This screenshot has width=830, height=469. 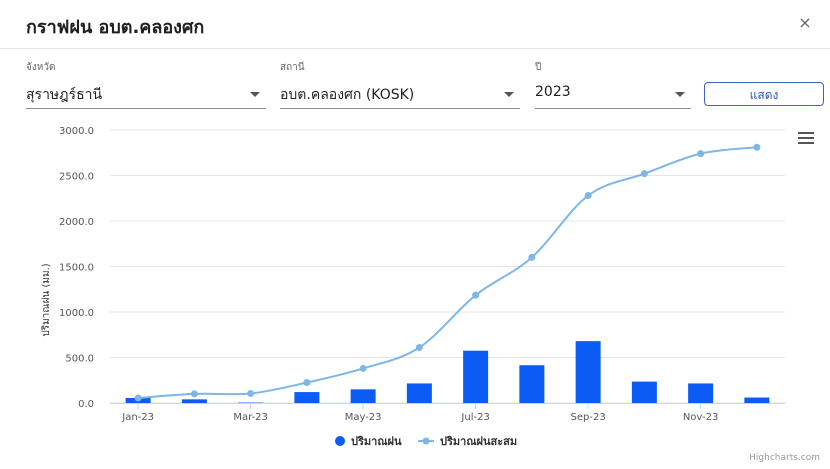 What do you see at coordinates (588, 417) in the screenshot?
I see `x-tick-label: Sep-23` at bounding box center [588, 417].